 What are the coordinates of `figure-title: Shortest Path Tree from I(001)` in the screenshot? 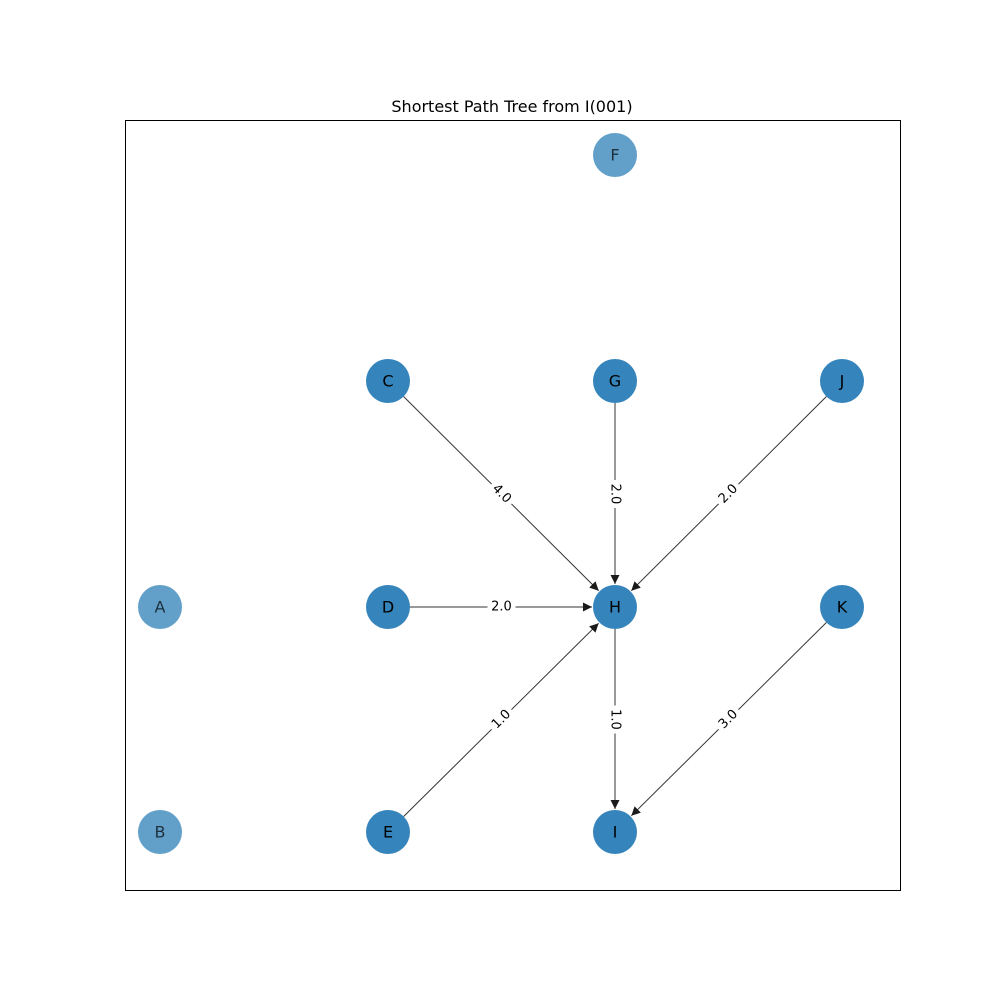 It's located at (511, 106).